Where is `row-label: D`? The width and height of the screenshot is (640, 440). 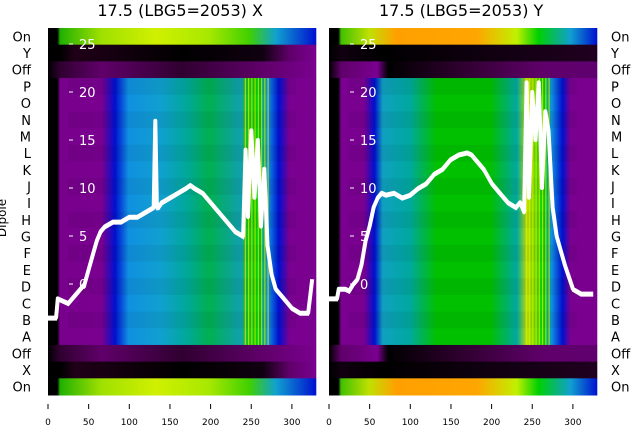
row-label: D is located at coordinates (26, 288).